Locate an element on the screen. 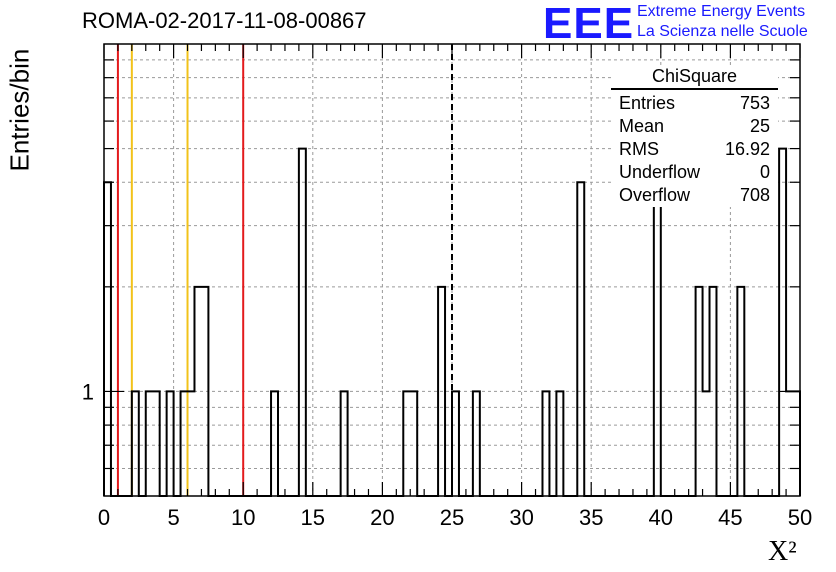 The image size is (836, 572). x-tick-label: 20 is located at coordinates (382, 517).